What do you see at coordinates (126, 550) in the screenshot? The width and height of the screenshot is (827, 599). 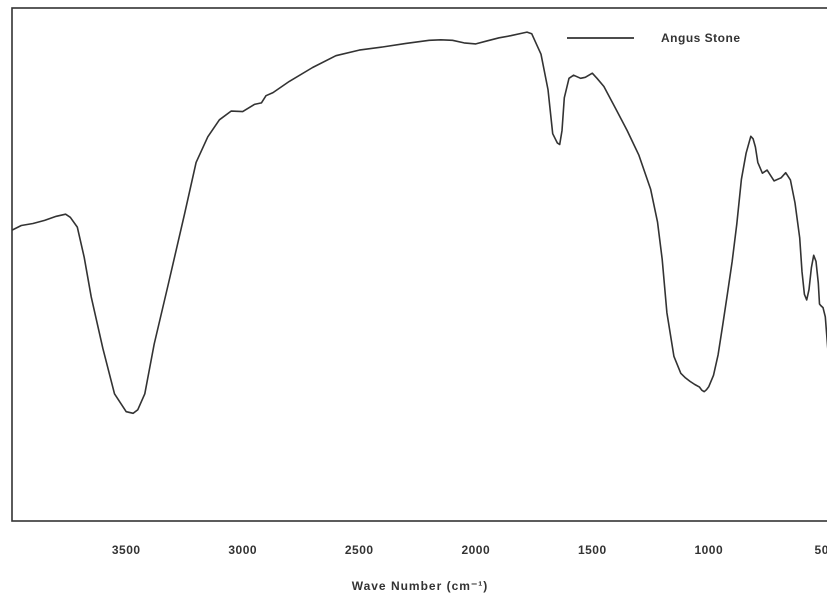 I see `x-tick-label: 3500` at bounding box center [126, 550].